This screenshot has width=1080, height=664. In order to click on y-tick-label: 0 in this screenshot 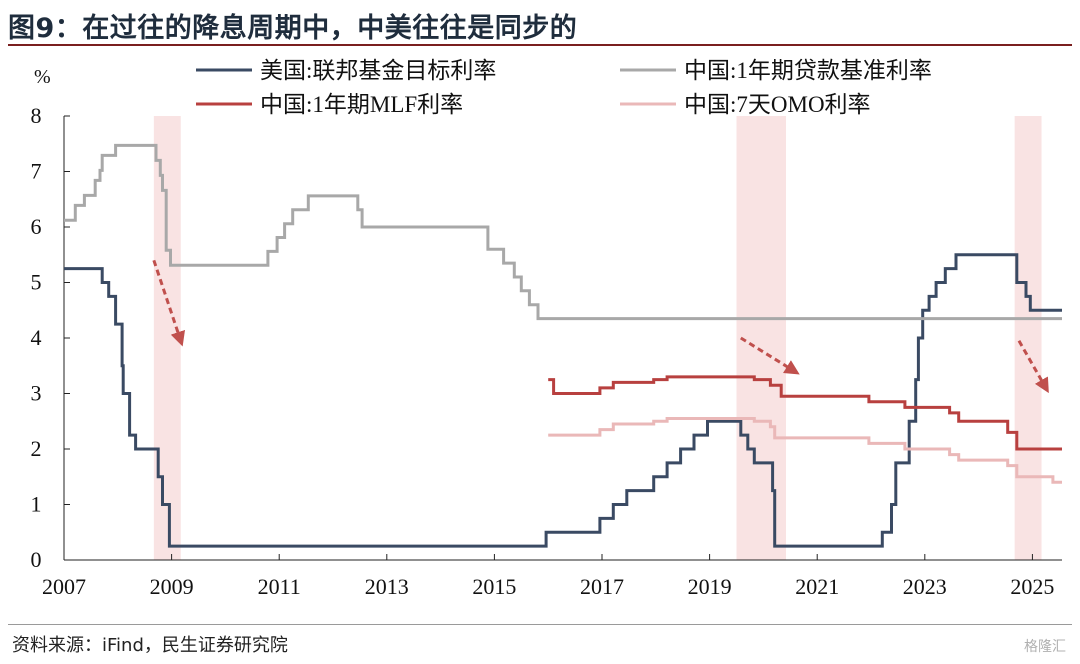, I will do `click(36, 559)`.